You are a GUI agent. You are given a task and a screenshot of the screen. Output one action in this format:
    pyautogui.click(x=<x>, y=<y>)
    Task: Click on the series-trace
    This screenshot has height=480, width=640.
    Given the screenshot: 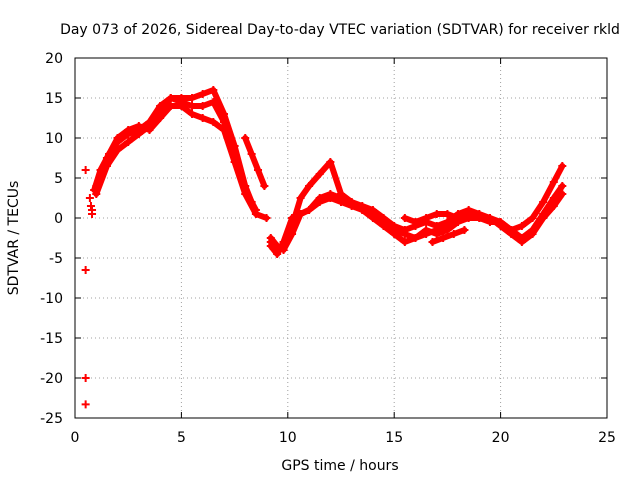 What is the action you would take?
    pyautogui.click(x=448, y=236)
    